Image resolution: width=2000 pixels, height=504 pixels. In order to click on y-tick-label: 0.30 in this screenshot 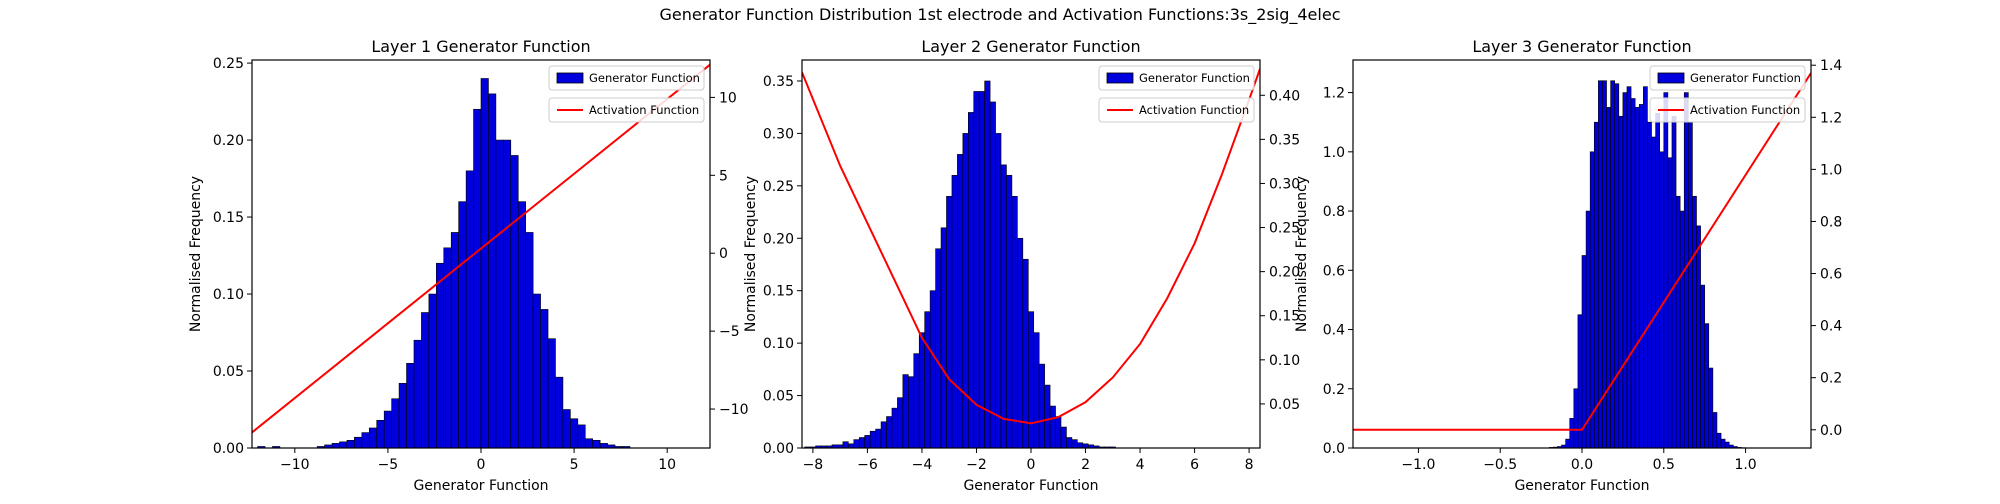, I will do `click(778, 134)`.